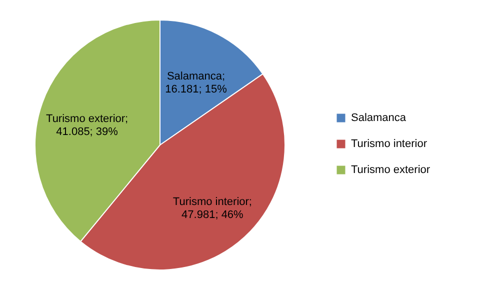 The image size is (478, 289). I want to click on legend-label: Turismo exterior, so click(390, 170).